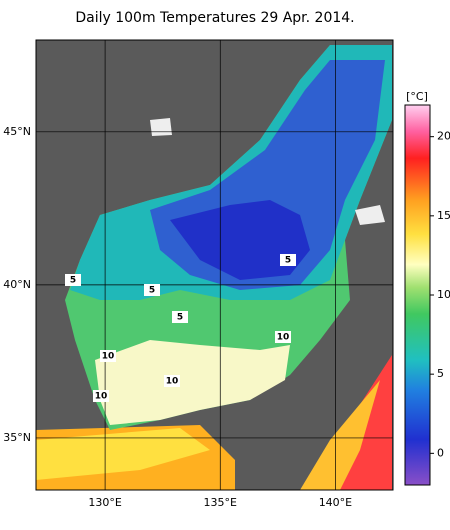 The height and width of the screenshot is (530, 450). What do you see at coordinates (370, 215) in the screenshot?
I see `ice-patch` at bounding box center [370, 215].